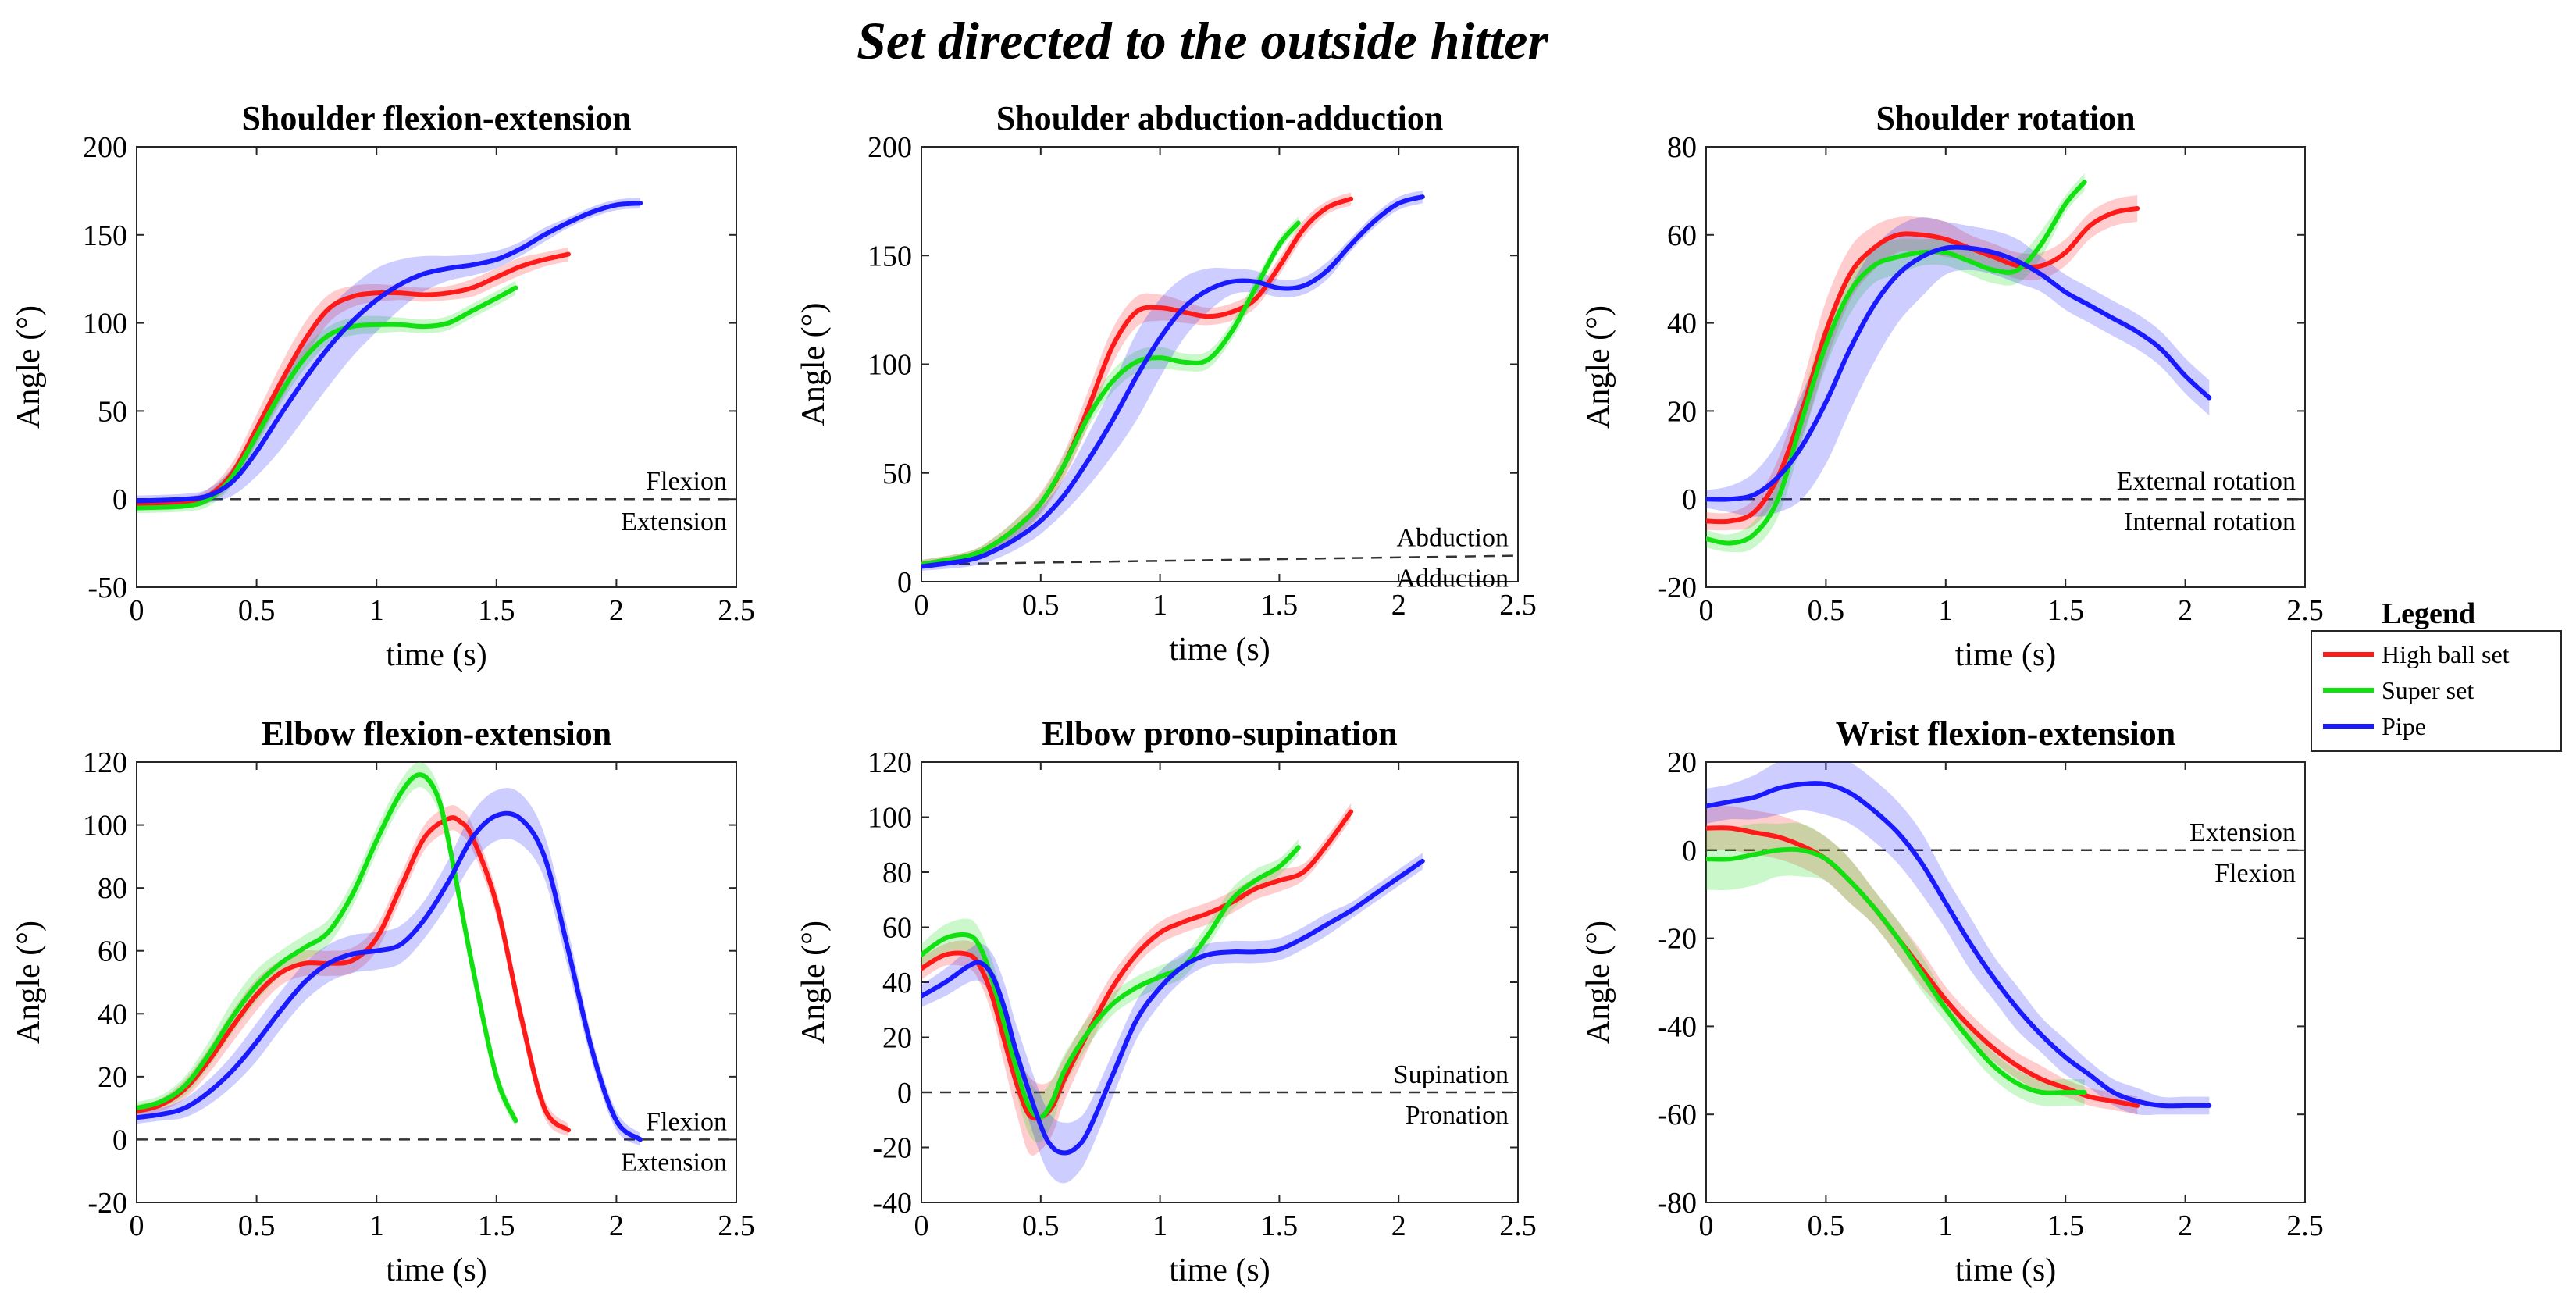  What do you see at coordinates (107, 588) in the screenshot?
I see `y-tick-label: -50` at bounding box center [107, 588].